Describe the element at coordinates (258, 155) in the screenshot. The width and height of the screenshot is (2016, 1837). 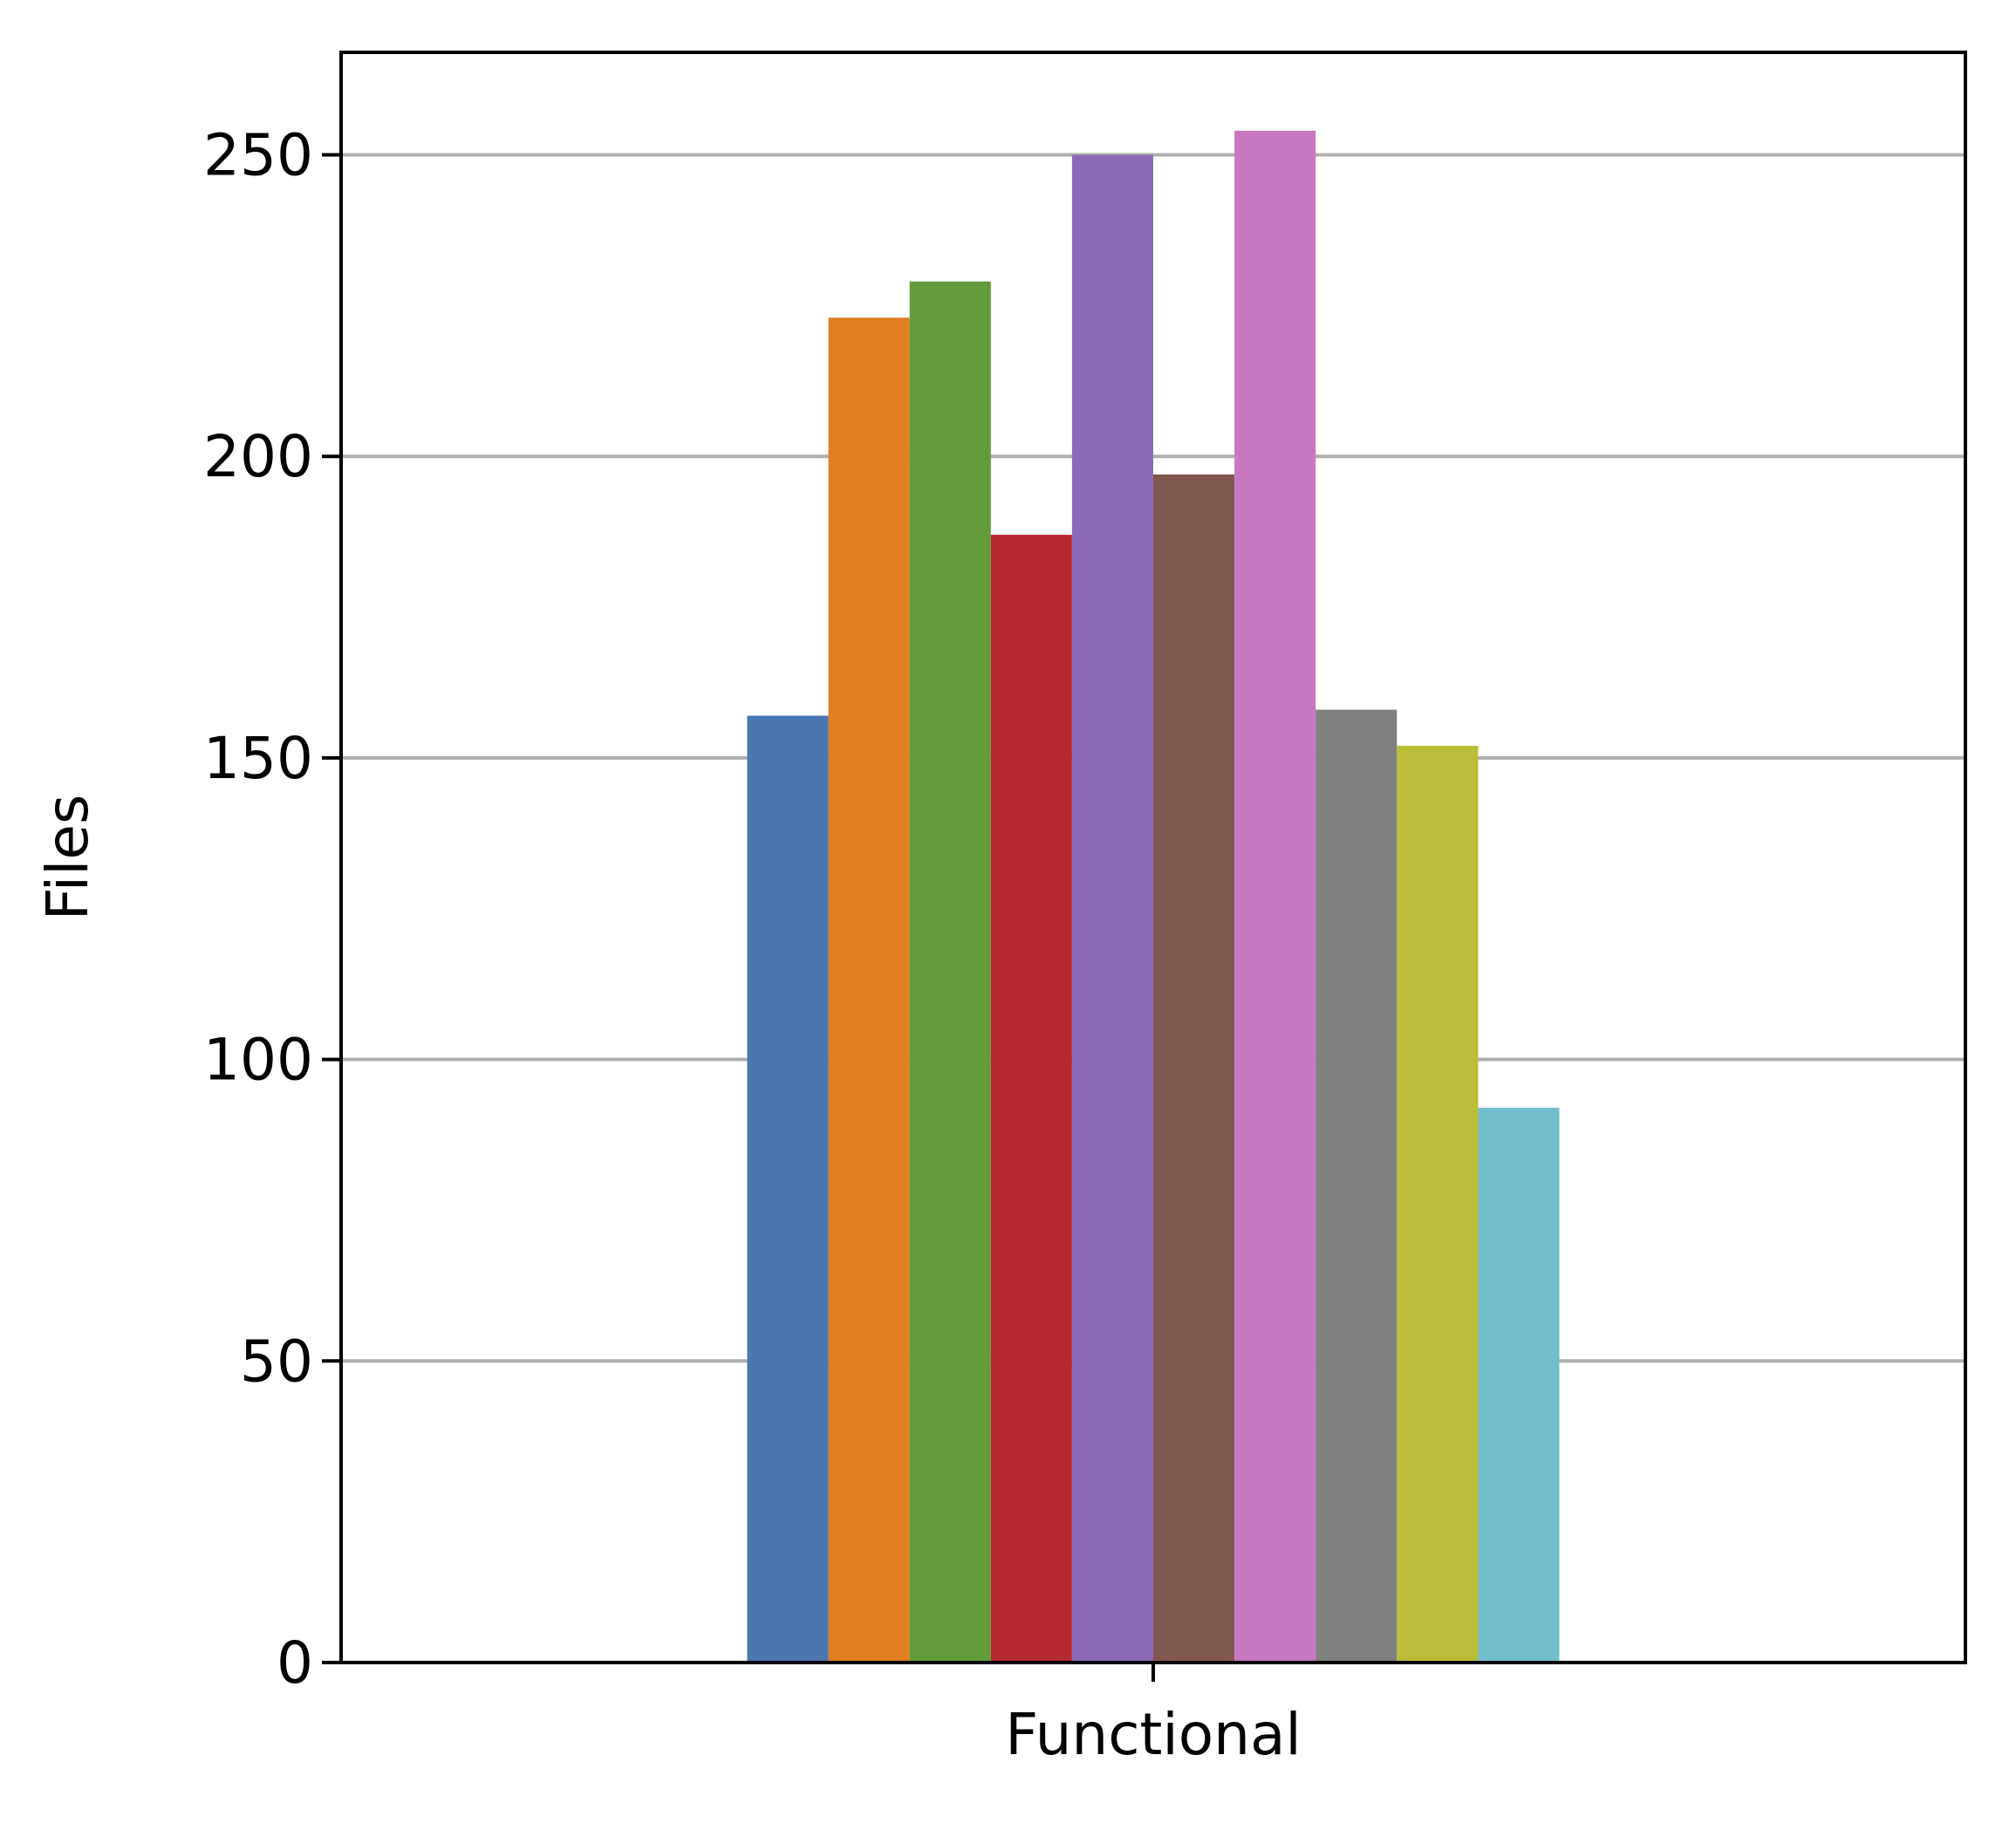
I see `y-tick-label: 250` at that location.